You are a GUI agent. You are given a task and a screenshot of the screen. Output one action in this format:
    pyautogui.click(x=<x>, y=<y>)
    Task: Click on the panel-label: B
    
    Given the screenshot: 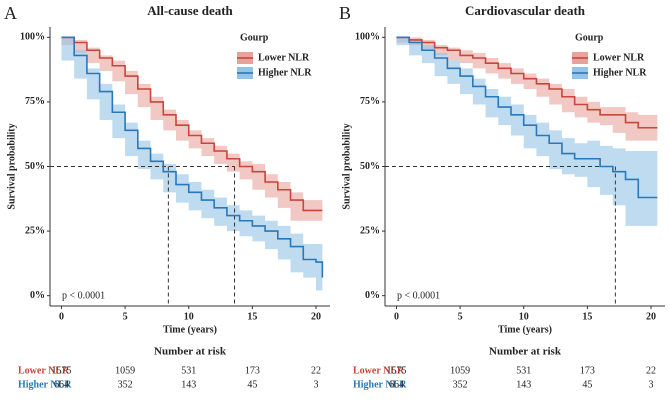 What is the action you would take?
    pyautogui.click(x=345, y=13)
    